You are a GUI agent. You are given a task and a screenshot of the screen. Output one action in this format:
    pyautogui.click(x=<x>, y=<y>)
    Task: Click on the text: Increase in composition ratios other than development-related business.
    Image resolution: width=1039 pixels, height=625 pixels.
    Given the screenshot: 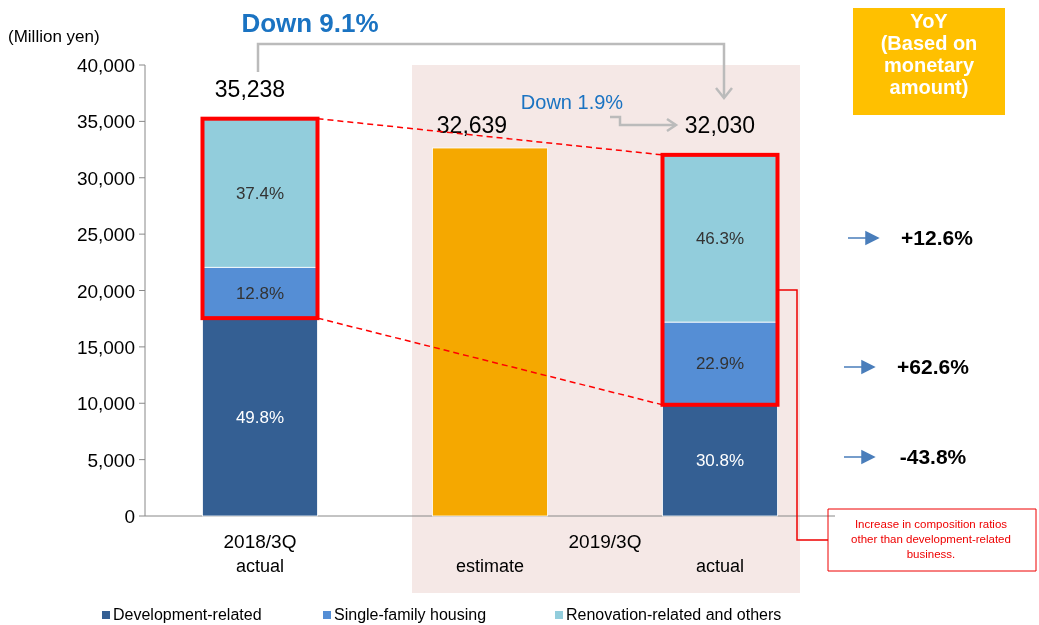 What is the action you would take?
    pyautogui.click(x=931, y=539)
    